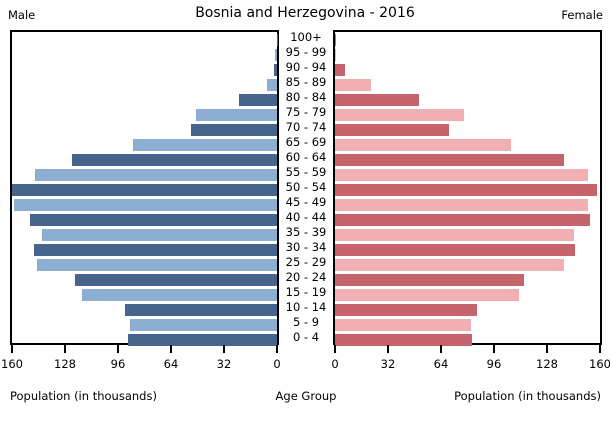  I want to click on age-group-label: 30 - 34, so click(306, 247).